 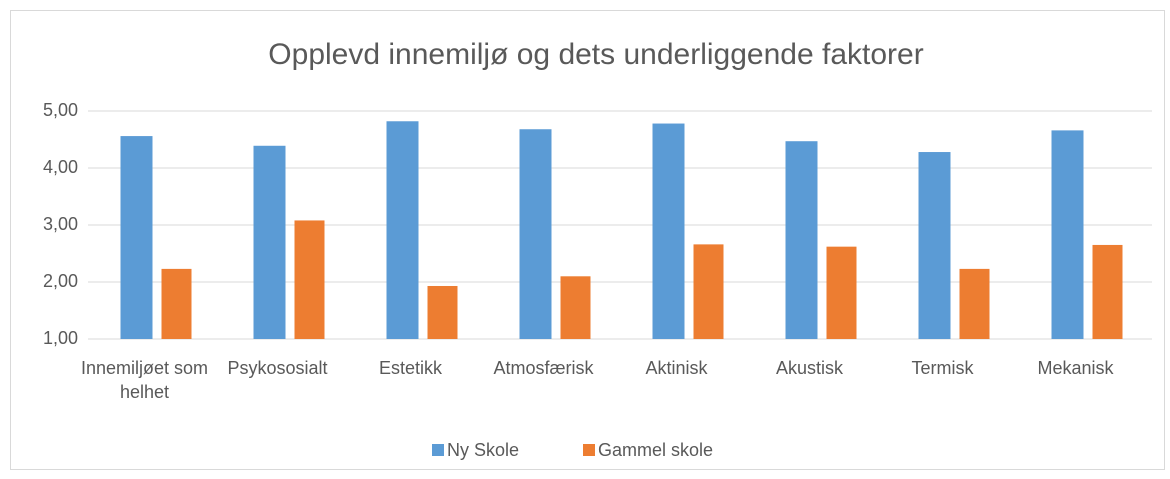 I want to click on legend-label: Ny Skole, so click(x=483, y=450).